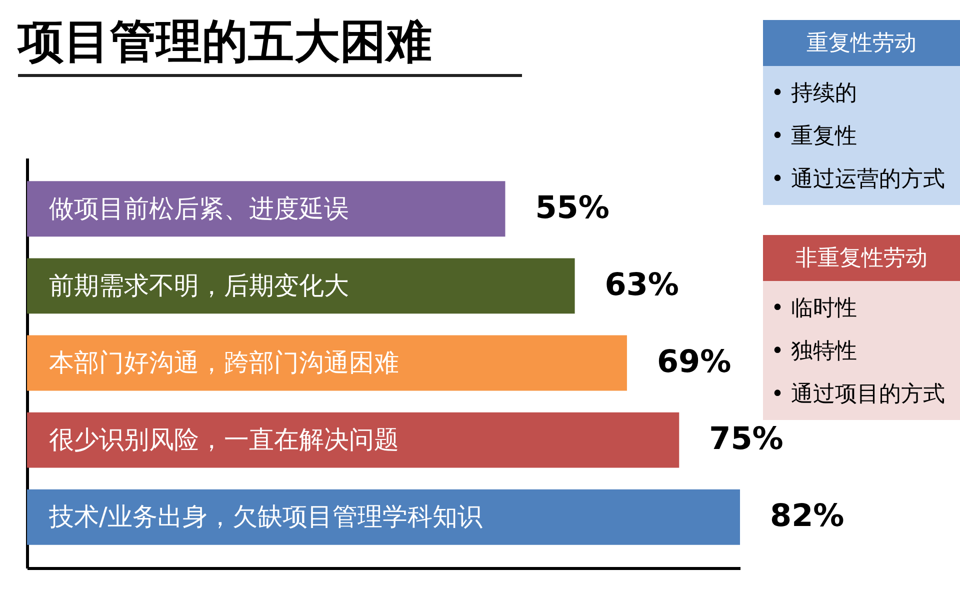 The height and width of the screenshot is (600, 960). I want to click on y-tick-label: 做项目前松后紧、进度延误, so click(199, 208).